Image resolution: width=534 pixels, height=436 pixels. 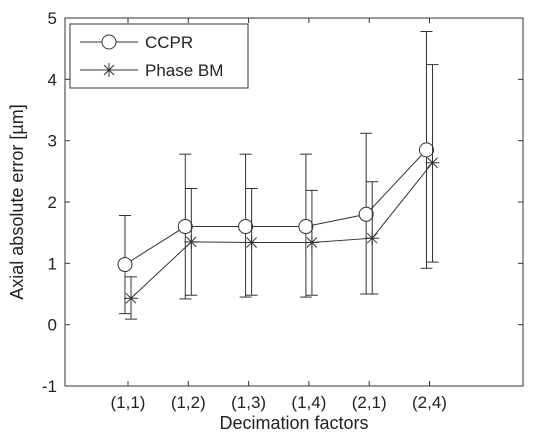 I want to click on legend: CCPR Phase BM, so click(x=159, y=56).